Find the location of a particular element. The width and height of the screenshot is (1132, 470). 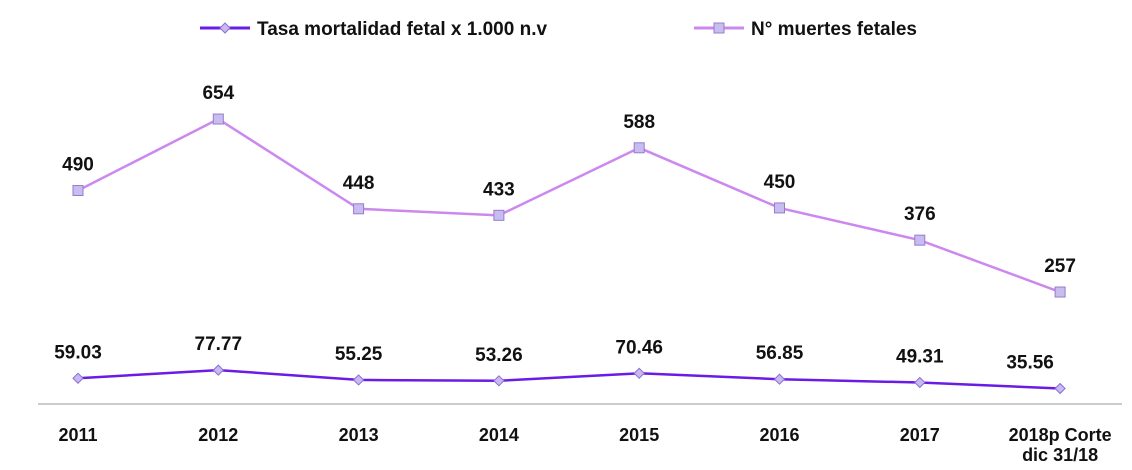

data-label: 450 is located at coordinates (780, 182).